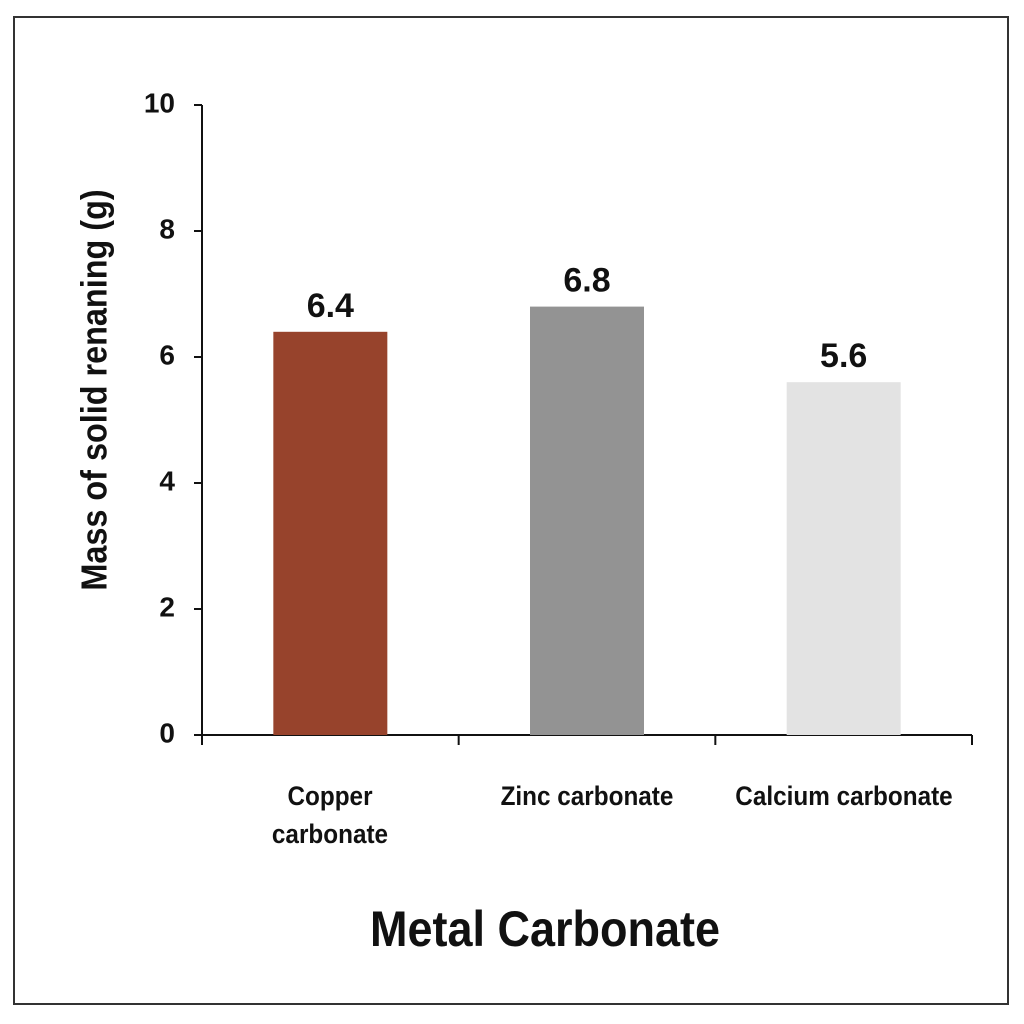 The image size is (1024, 1024). What do you see at coordinates (843, 796) in the screenshot?
I see `x-tick-label: Calcium carbonate` at bounding box center [843, 796].